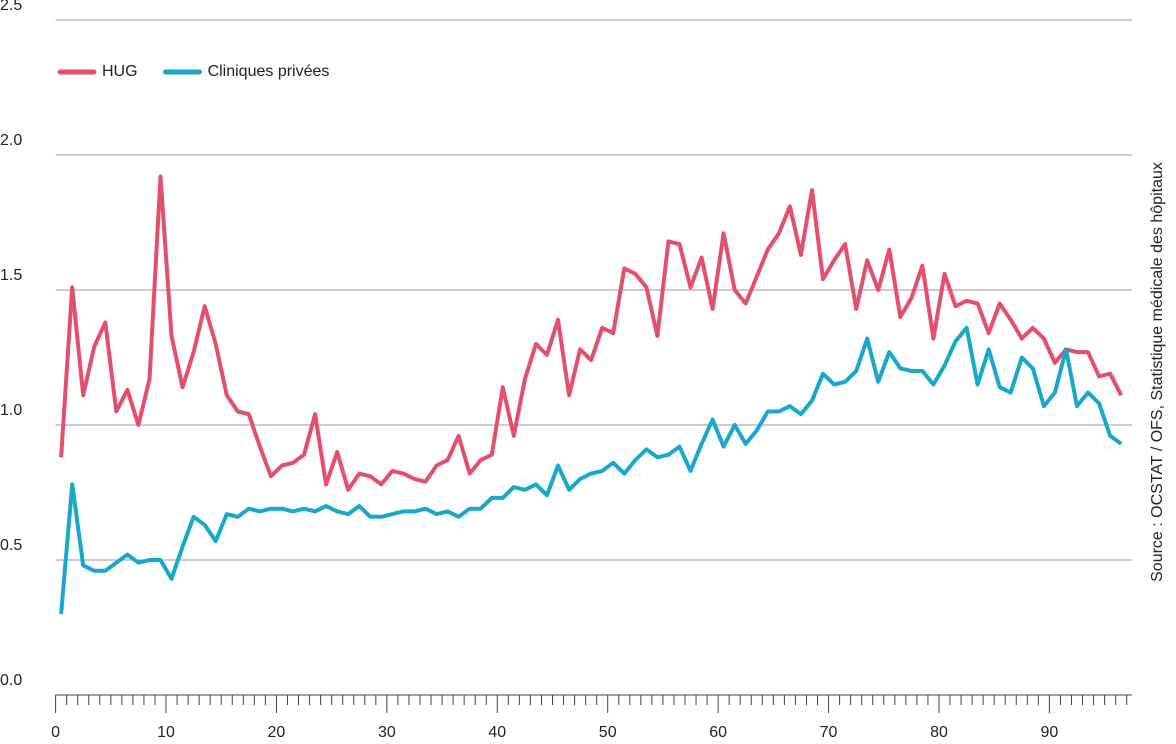 The width and height of the screenshot is (1176, 744). Describe the element at coordinates (277, 732) in the screenshot. I see `x-tick-label: 20` at that location.